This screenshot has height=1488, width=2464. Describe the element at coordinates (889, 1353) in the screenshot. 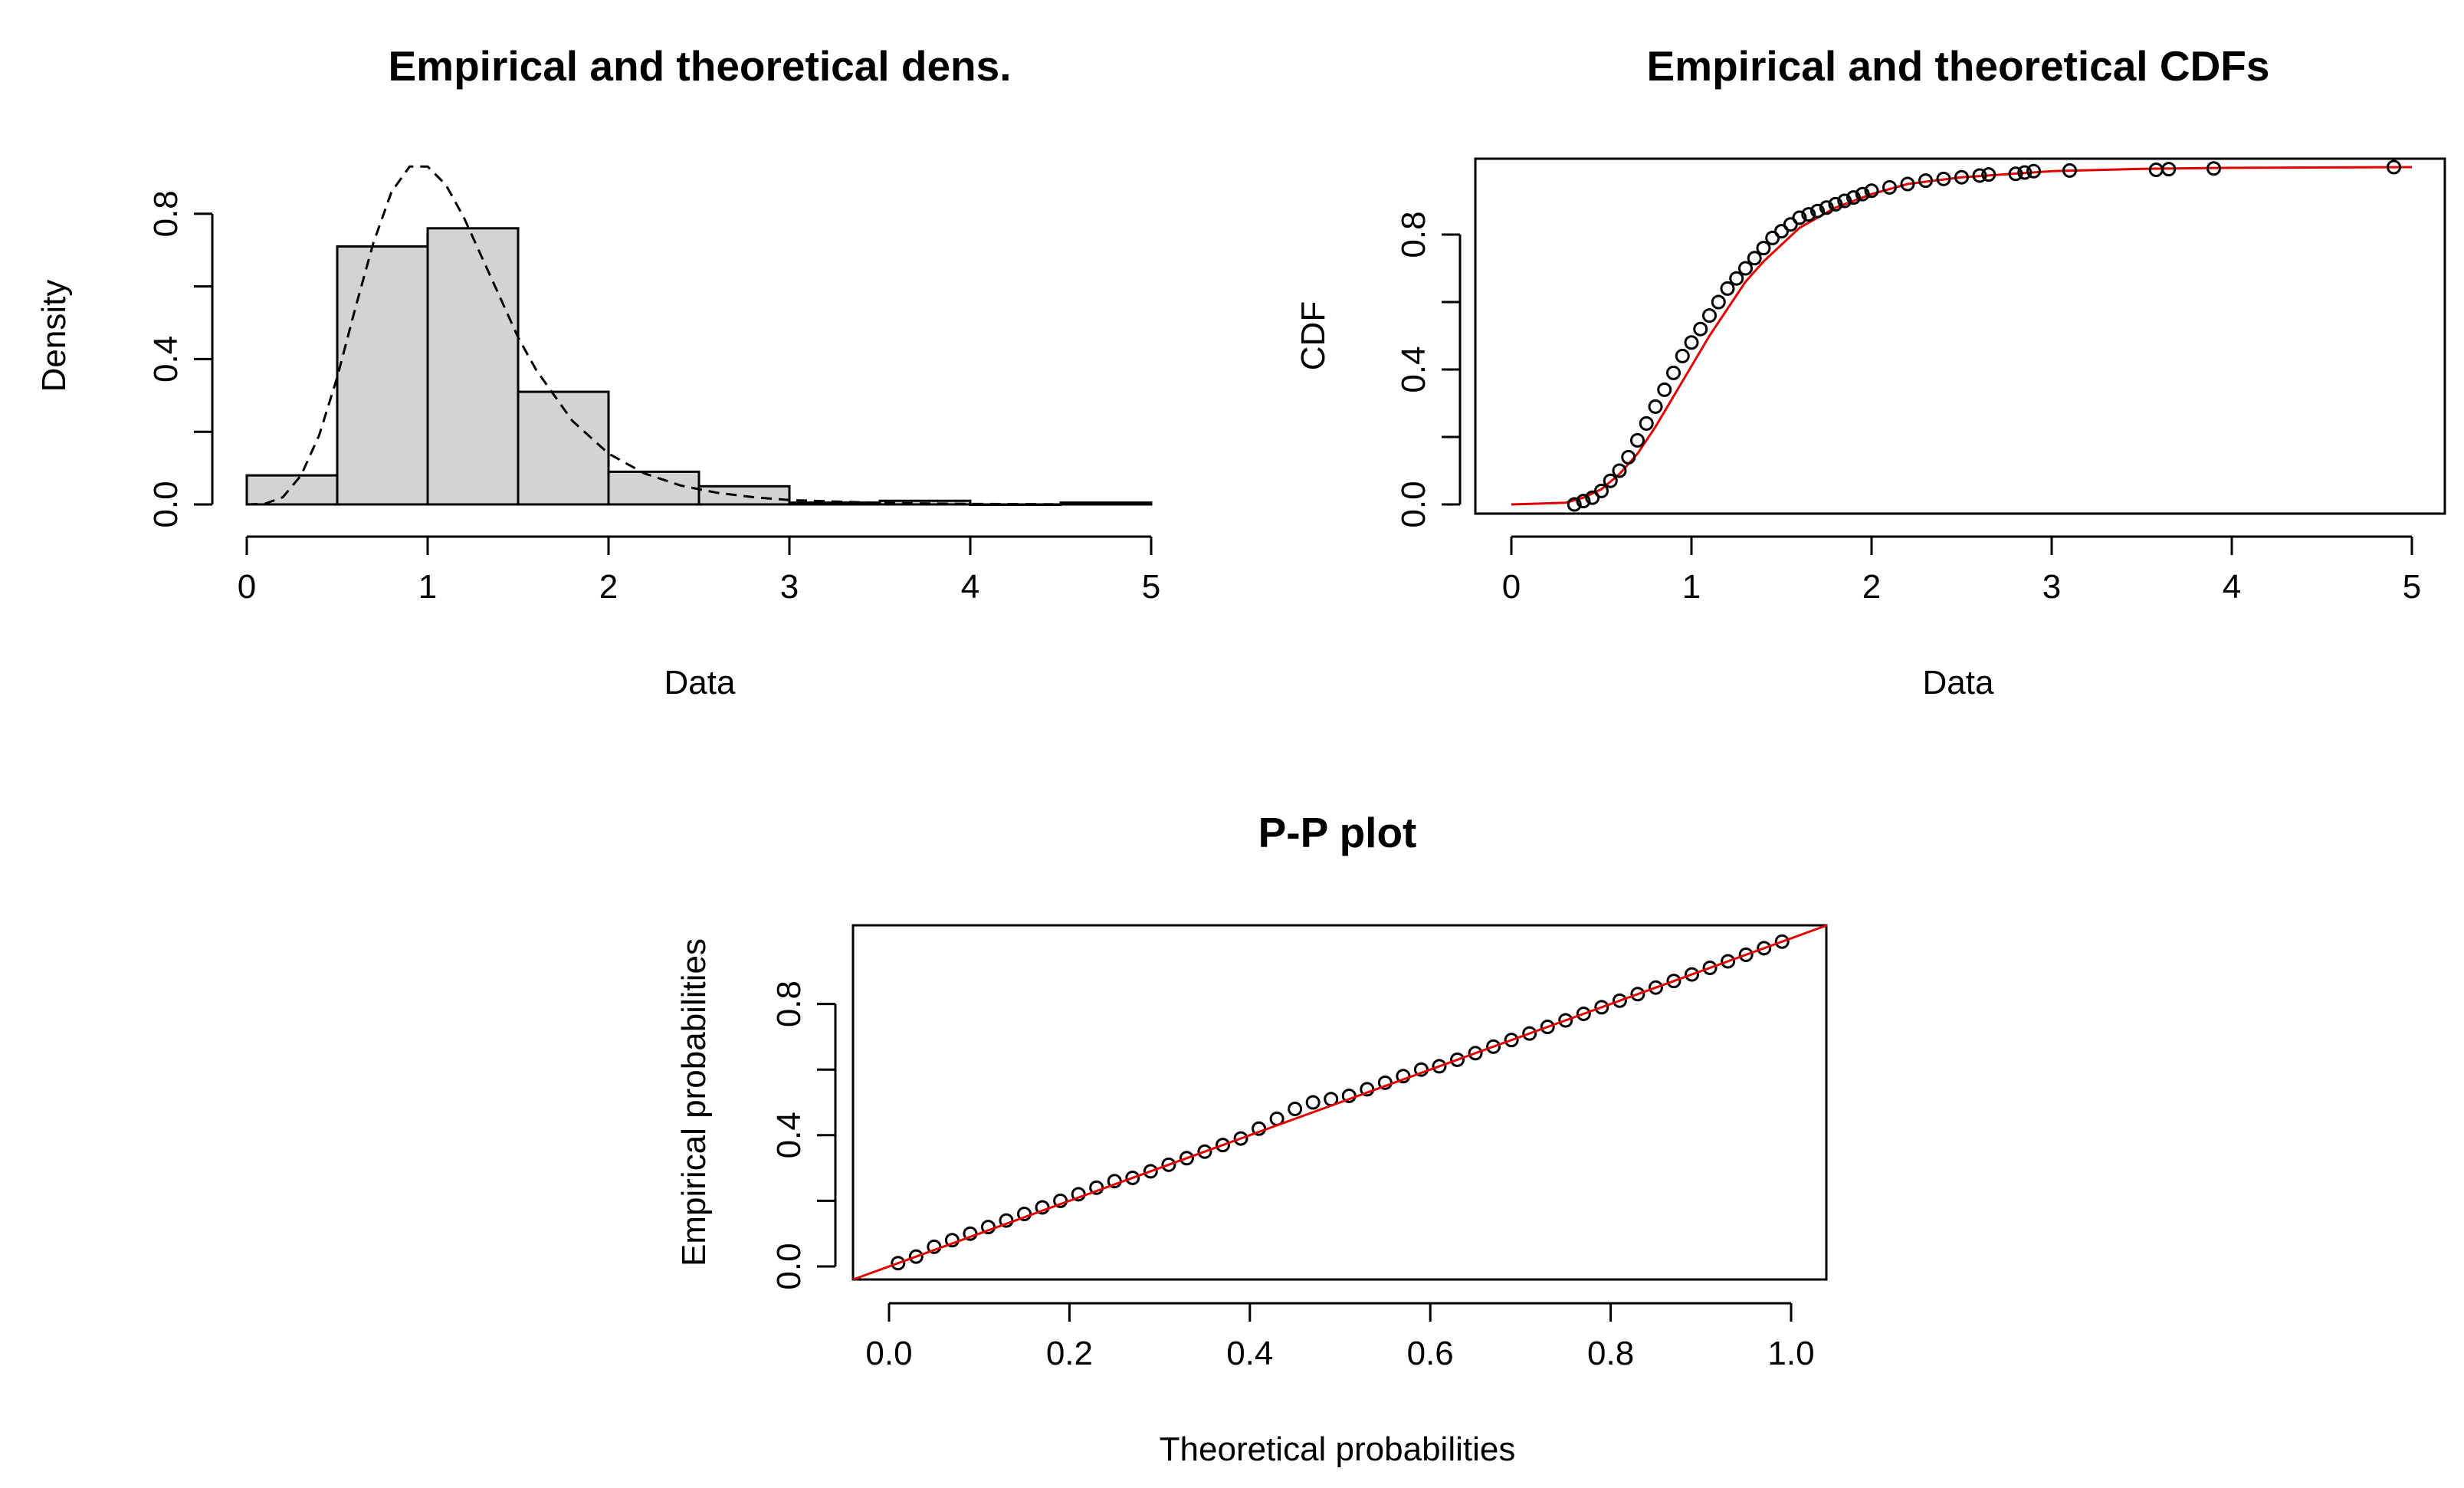

I see `pp-x-tick-label: 0.0` at that location.